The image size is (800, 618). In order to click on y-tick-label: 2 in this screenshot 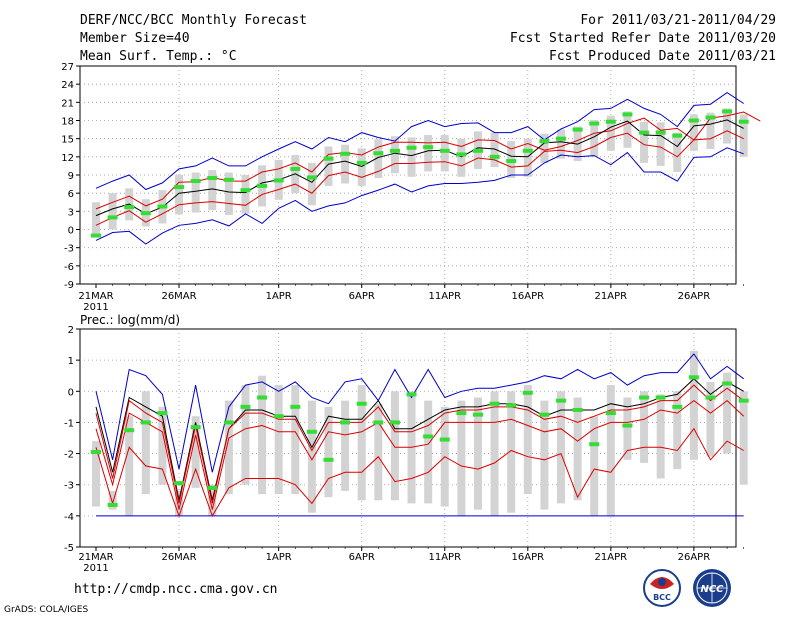, I will do `click(71, 330)`.